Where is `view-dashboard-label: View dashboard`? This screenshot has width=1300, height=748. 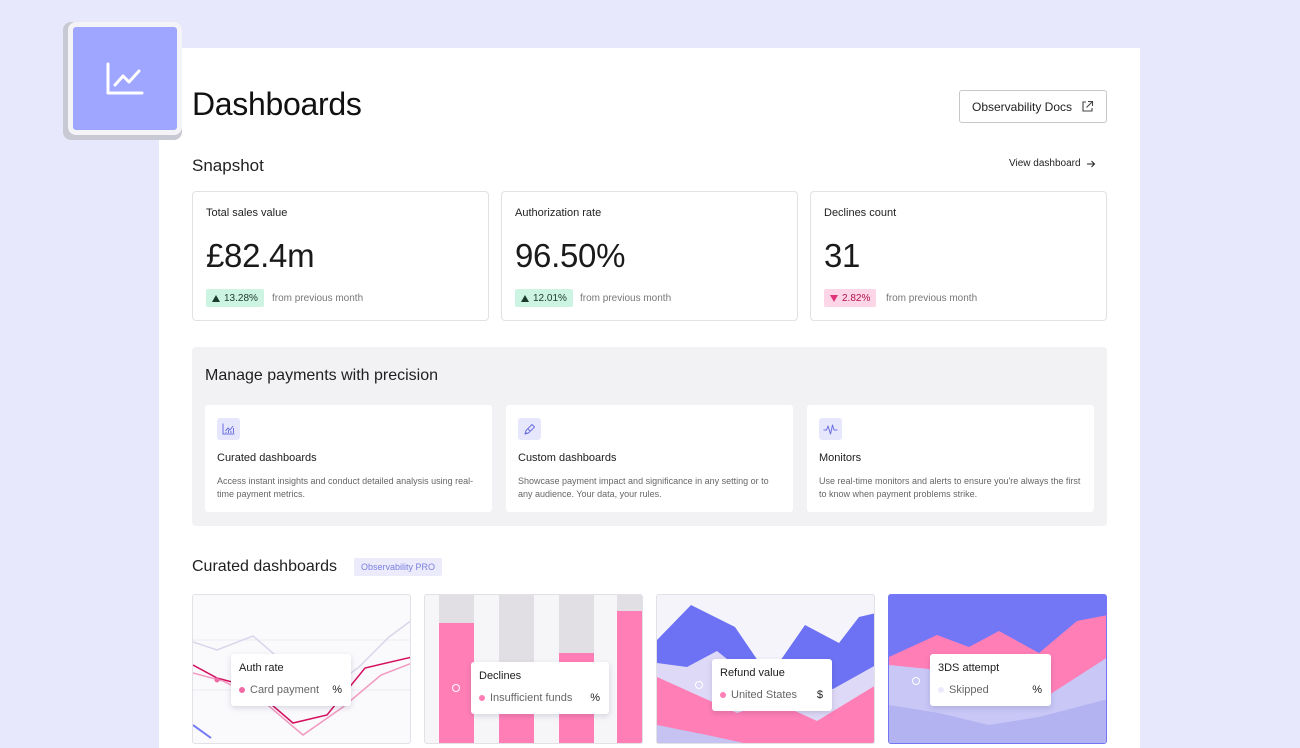
view-dashboard-label: View dashboard is located at coordinates (1045, 163).